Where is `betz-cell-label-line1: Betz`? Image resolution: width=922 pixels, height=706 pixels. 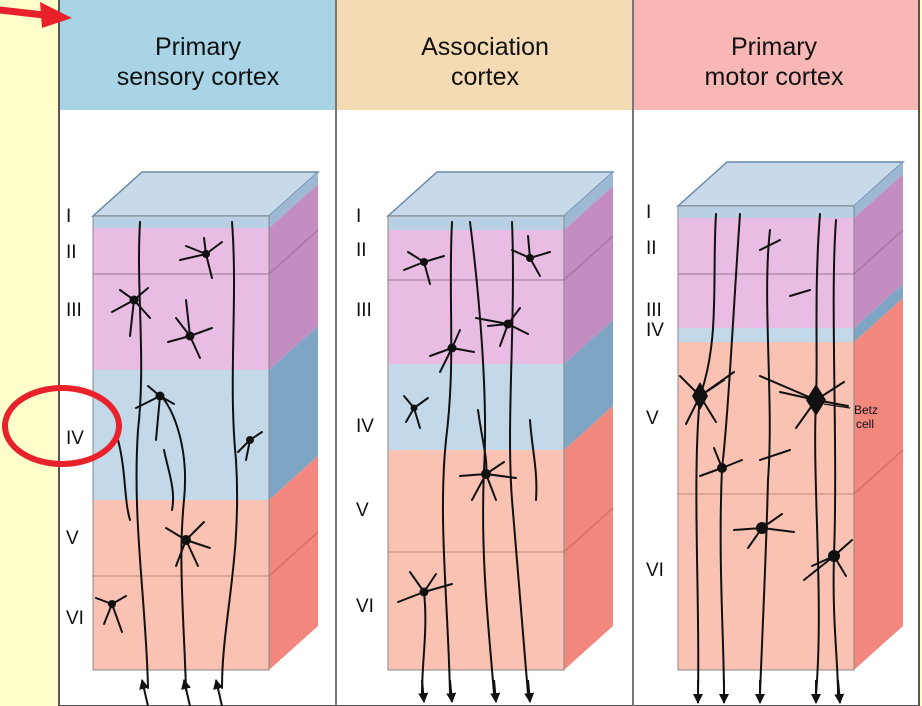 betz-cell-label-line1: Betz is located at coordinates (866, 410).